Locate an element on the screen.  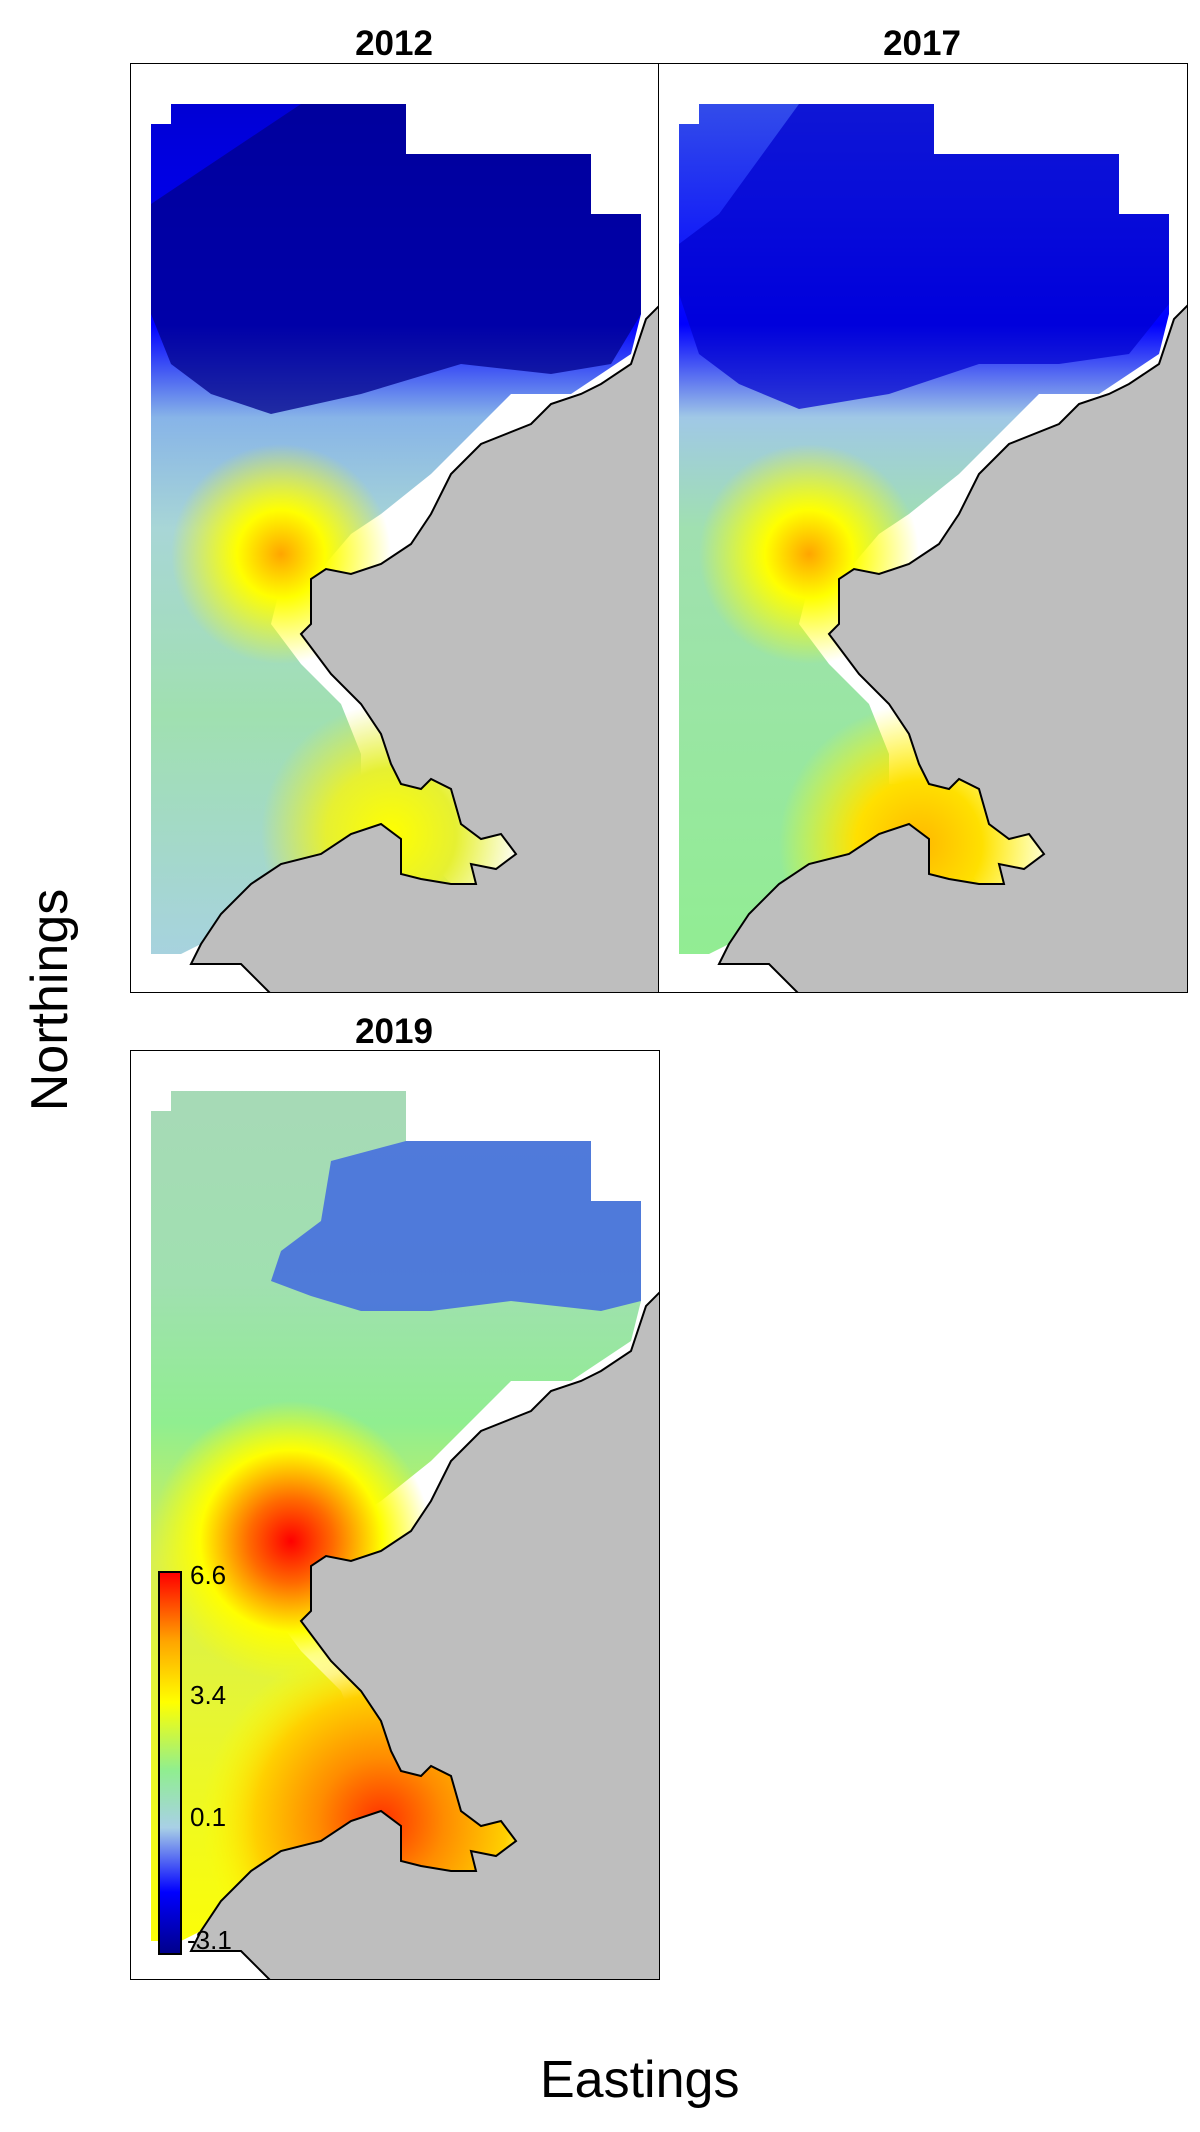
blue-zone-2017 is located at coordinates (924, 256).